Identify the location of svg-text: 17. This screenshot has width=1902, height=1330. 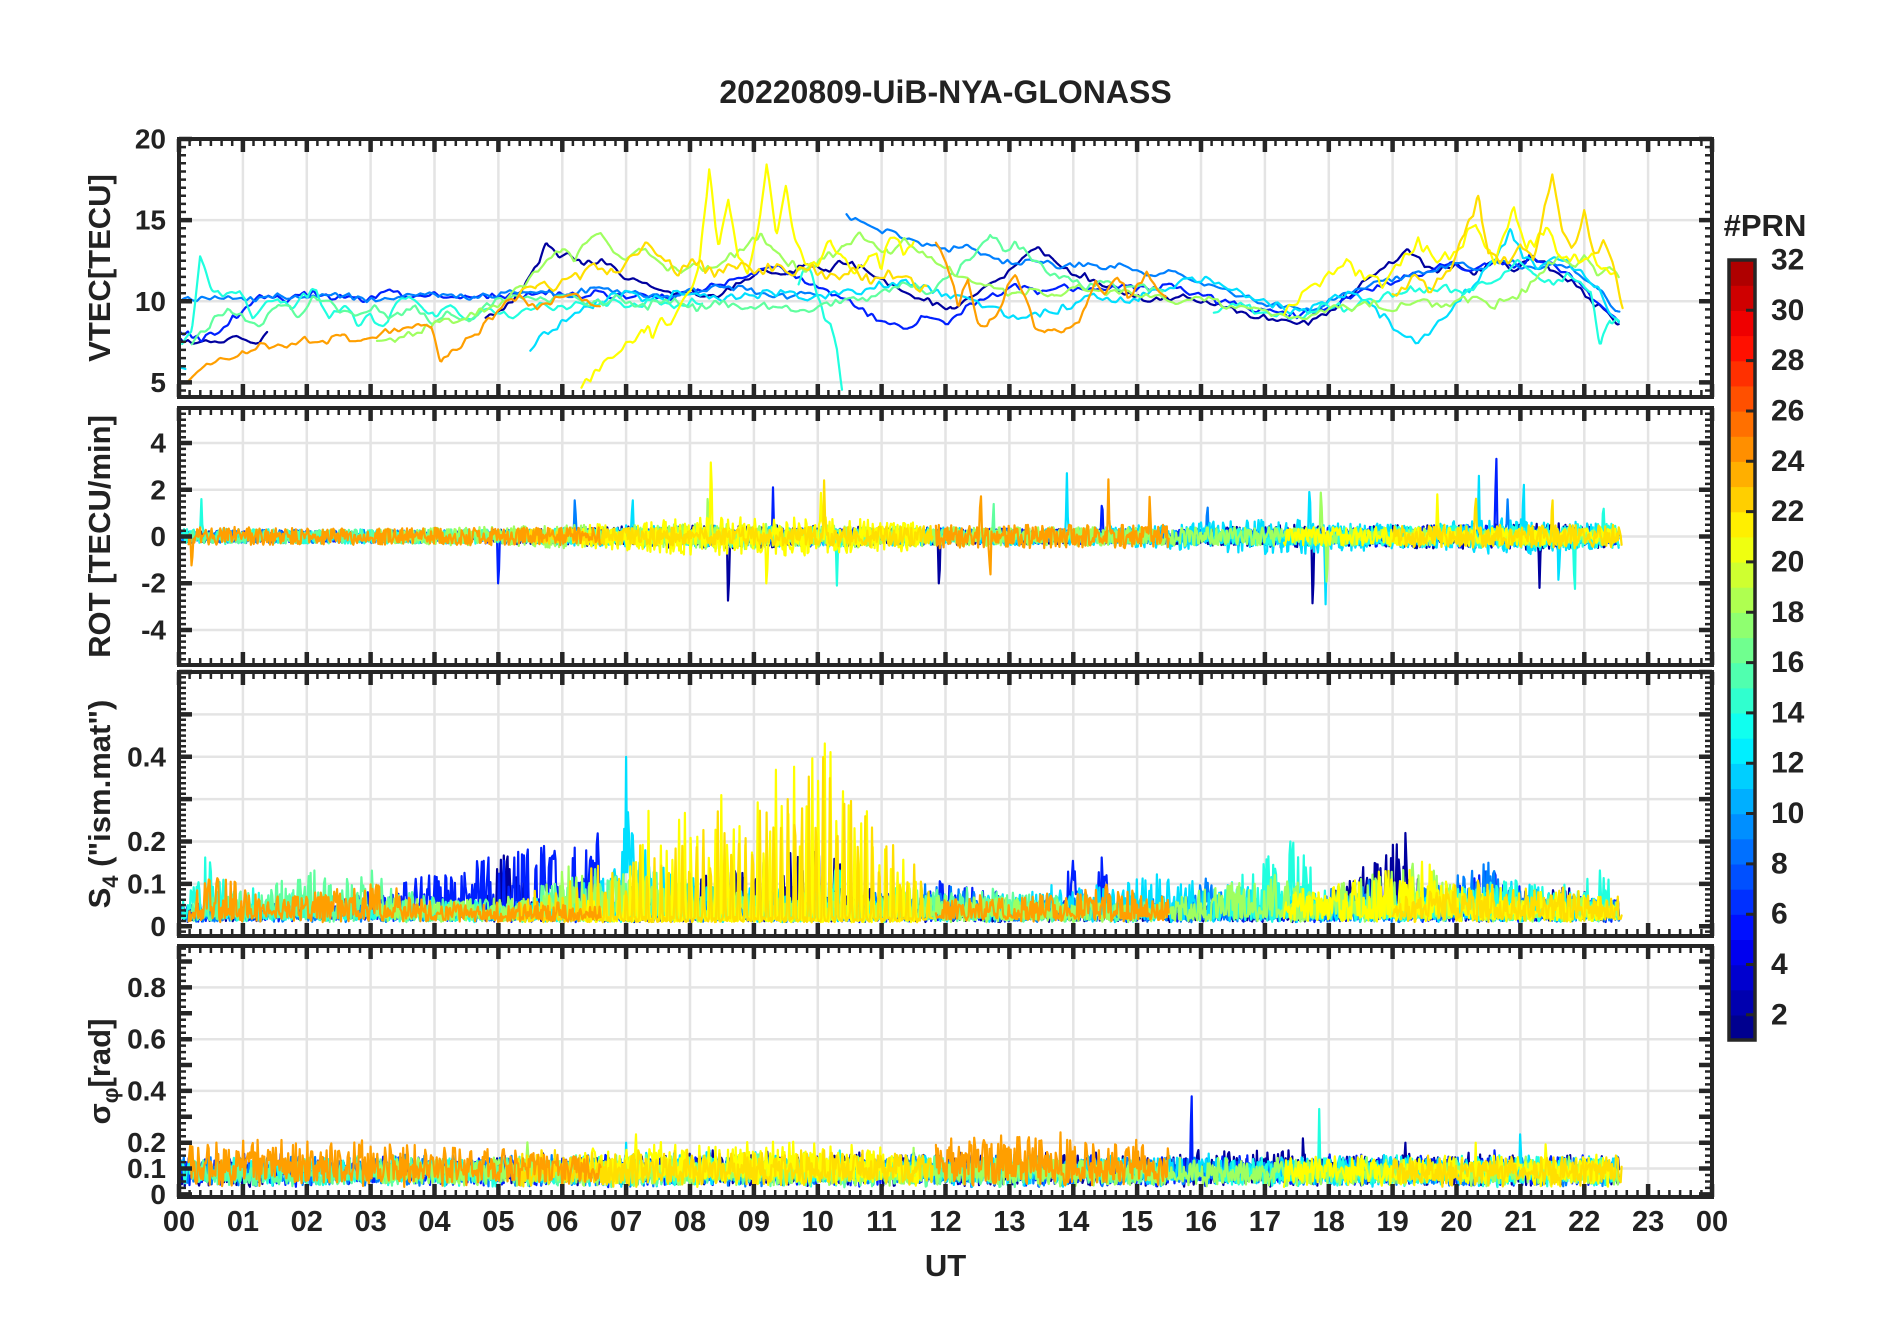
(1265, 1222).